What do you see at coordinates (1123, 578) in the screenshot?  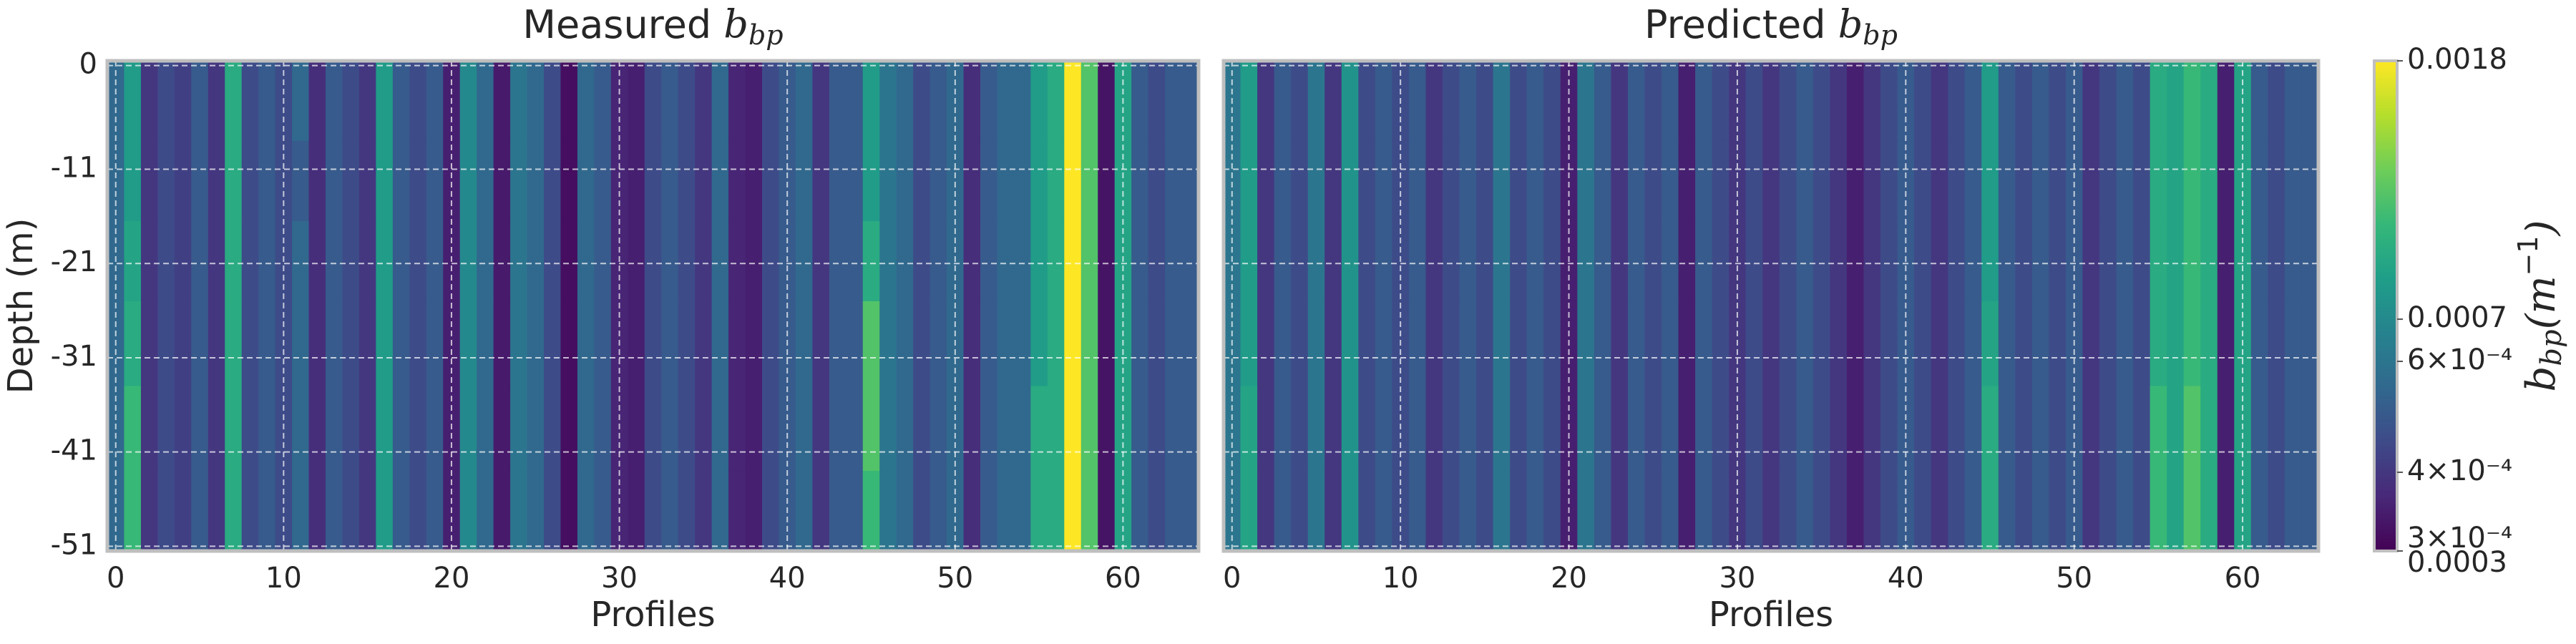 I see `x-tick-label: 60` at bounding box center [1123, 578].